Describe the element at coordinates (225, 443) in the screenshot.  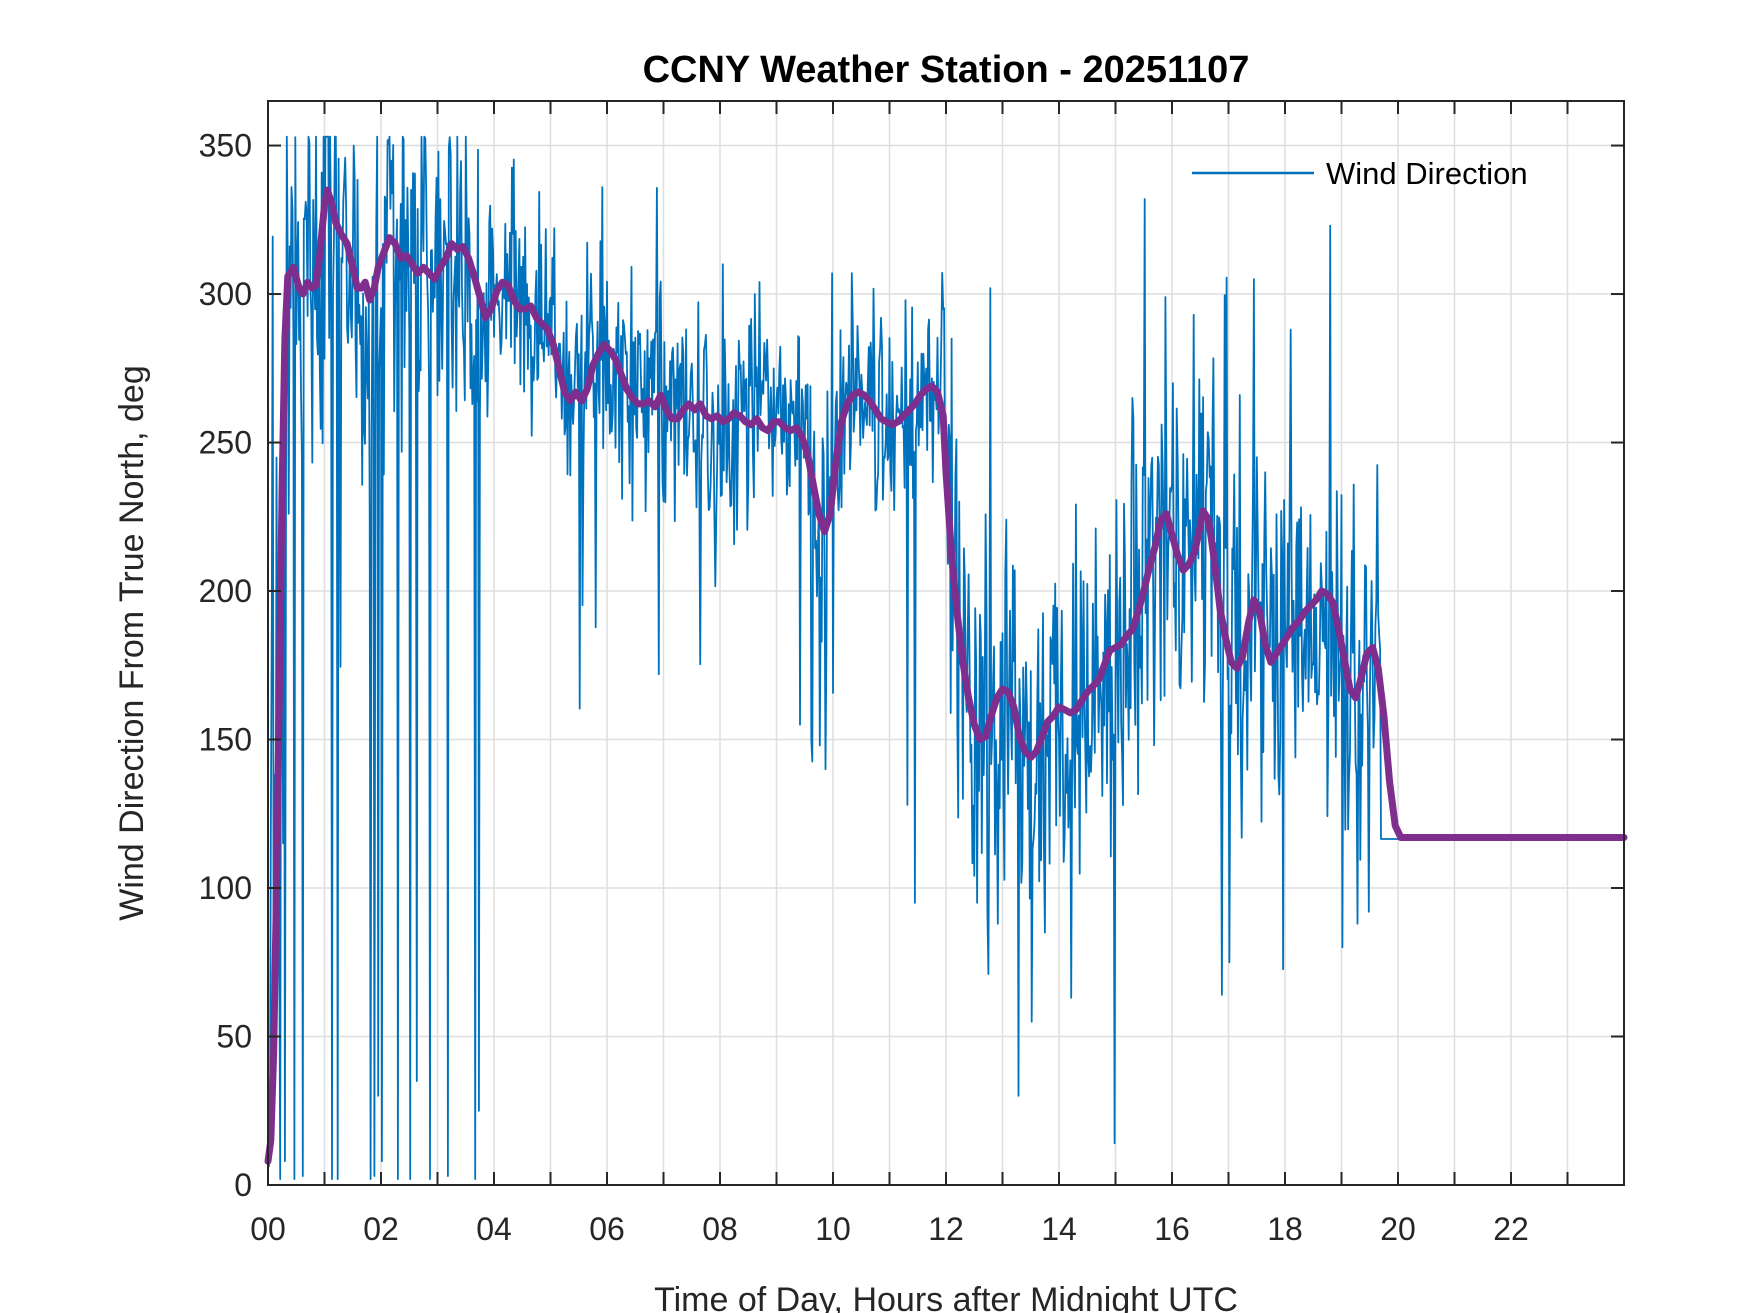
I see `y-tick-label: 250` at that location.